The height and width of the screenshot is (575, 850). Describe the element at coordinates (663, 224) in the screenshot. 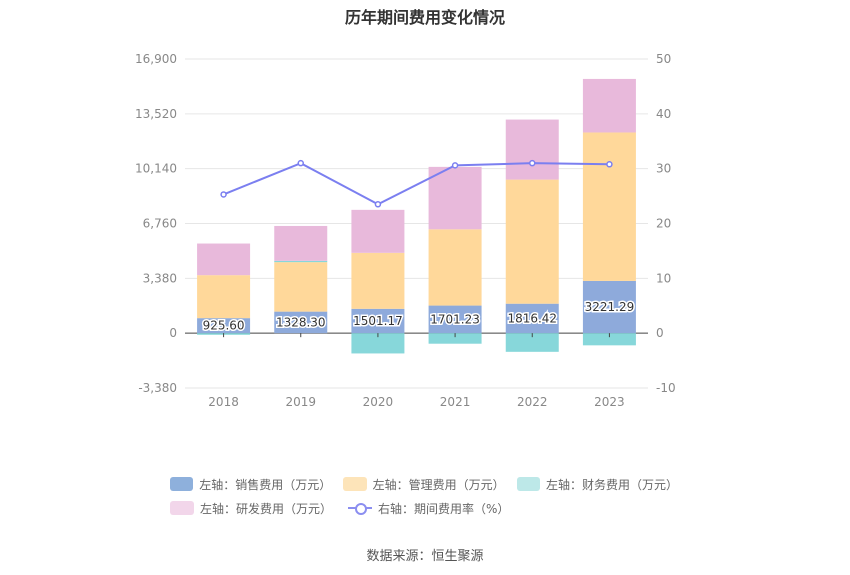

I see `right-axis-tick-label: 20` at that location.